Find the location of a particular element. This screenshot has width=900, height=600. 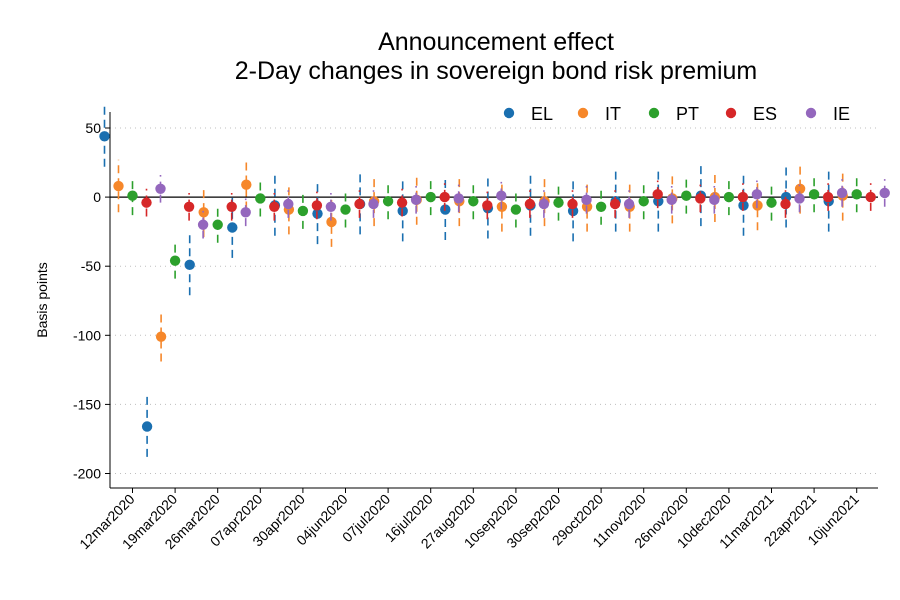

legend-label: IT is located at coordinates (613, 114).